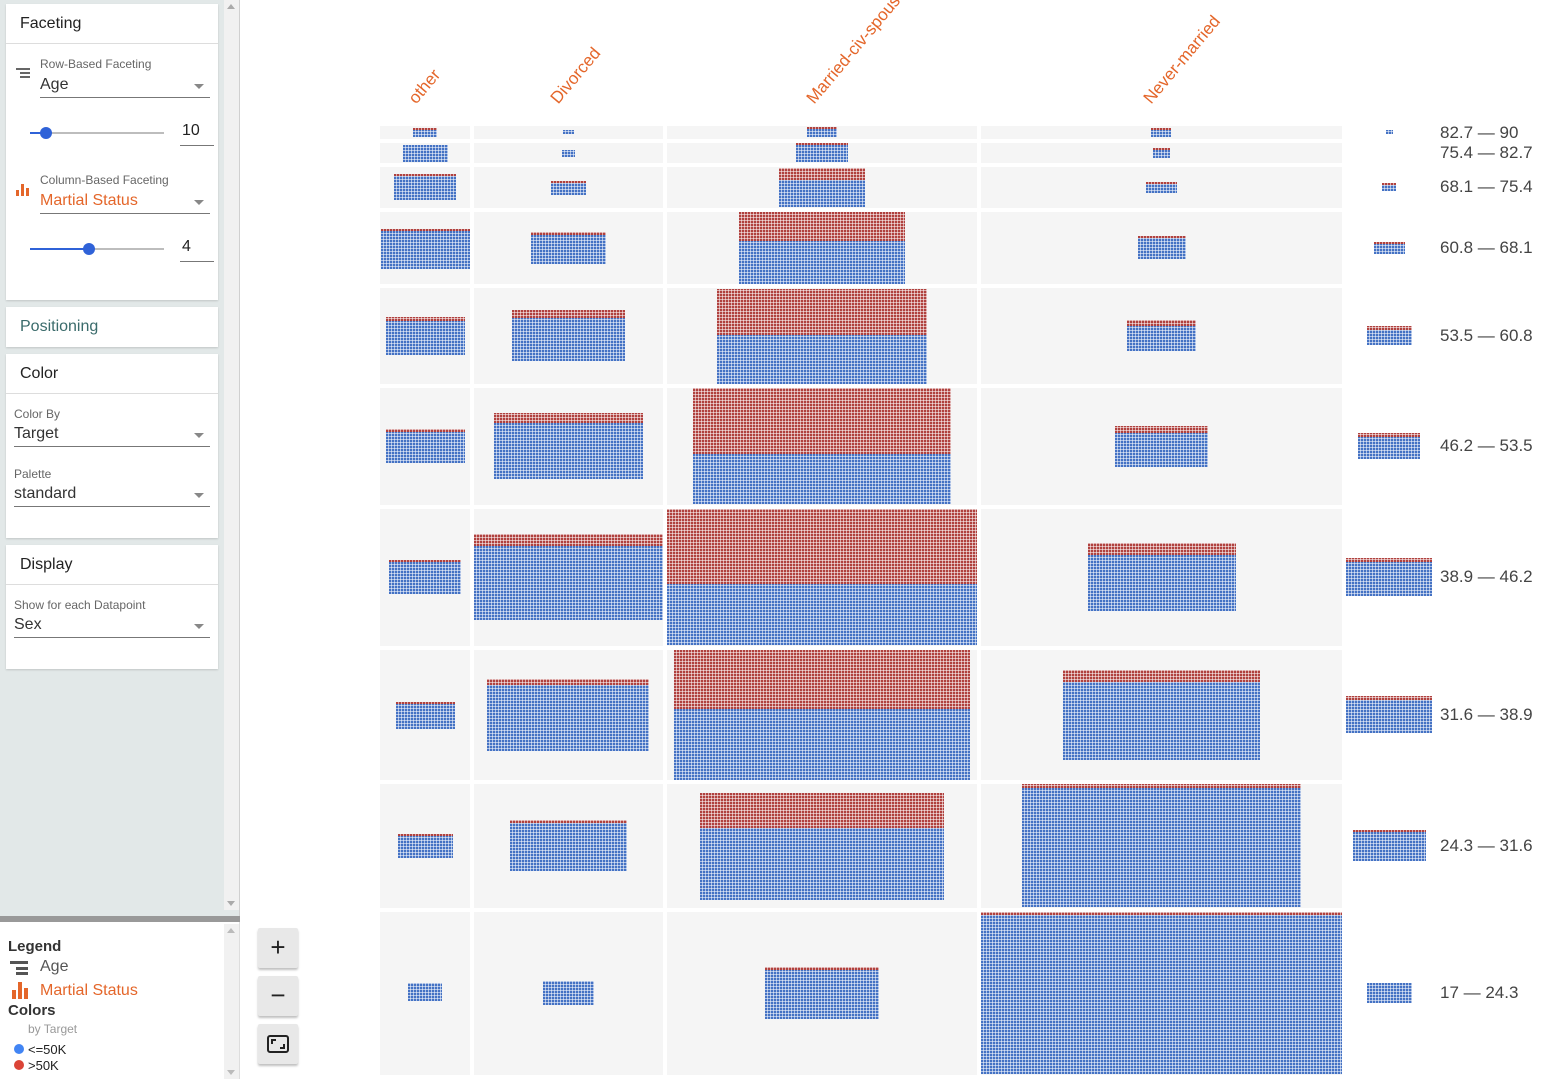 Image resolution: width=1562 pixels, height=1079 pixels. Describe the element at coordinates (120, 919) in the screenshot. I see `panel-divider` at that location.